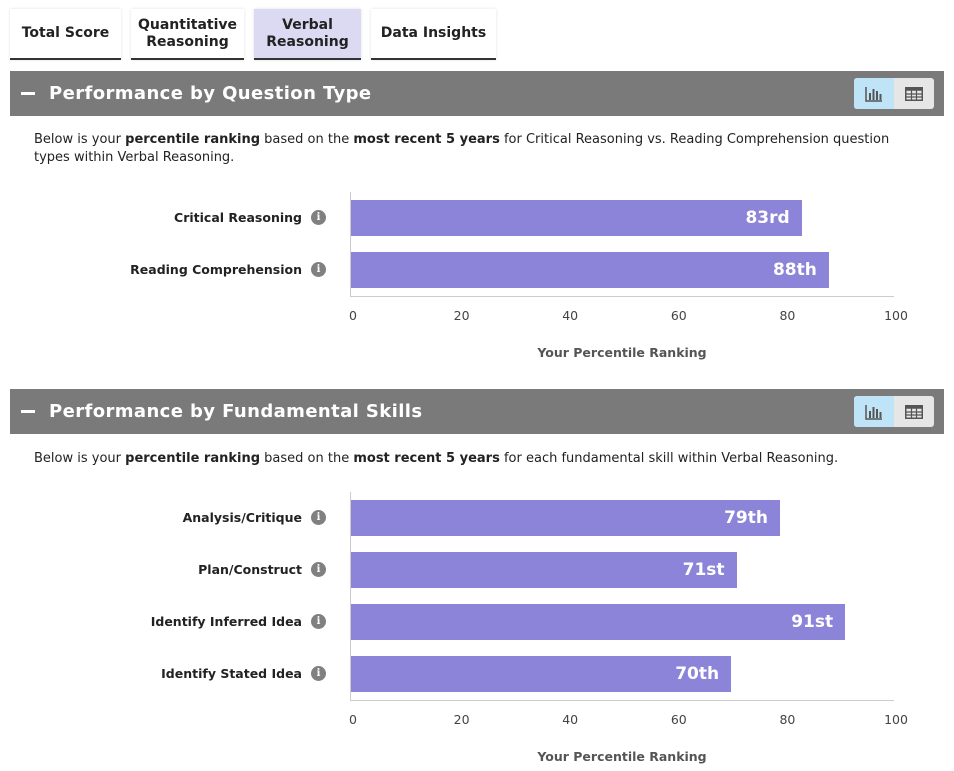  I want to click on tab-label: Verbal Reasoning, so click(307, 33).